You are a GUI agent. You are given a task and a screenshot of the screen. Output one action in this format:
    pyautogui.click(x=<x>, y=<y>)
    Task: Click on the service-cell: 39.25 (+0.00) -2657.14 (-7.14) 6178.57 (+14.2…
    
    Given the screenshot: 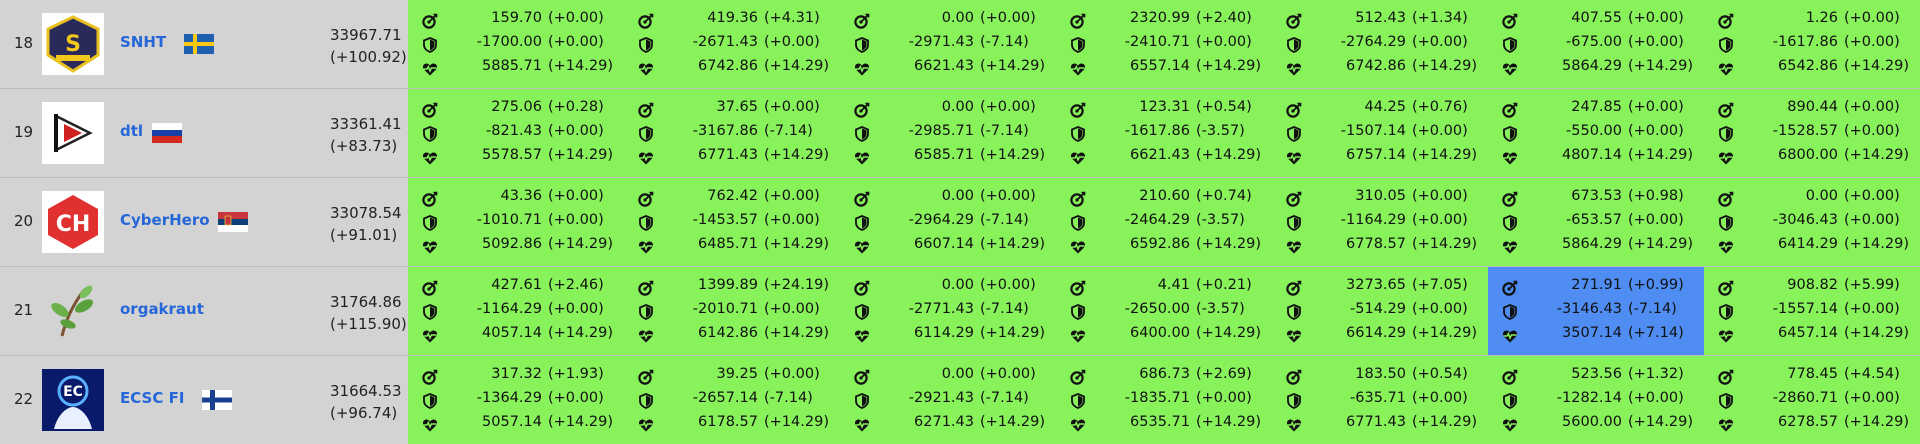 What is the action you would take?
    pyautogui.click(x=732, y=400)
    